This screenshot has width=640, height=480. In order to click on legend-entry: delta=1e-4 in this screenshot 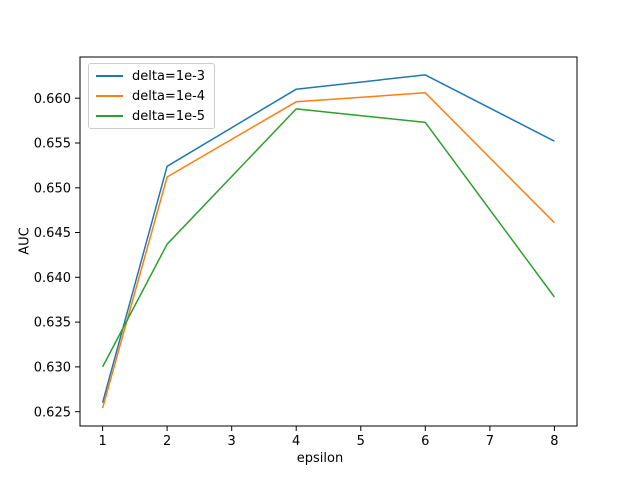, I will do `click(151, 96)`.